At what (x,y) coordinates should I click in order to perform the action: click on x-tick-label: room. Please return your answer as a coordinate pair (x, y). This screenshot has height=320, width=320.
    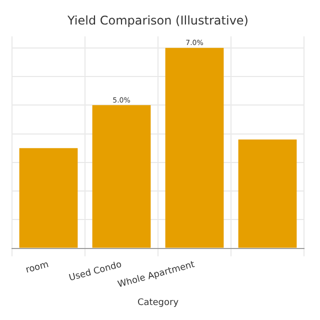
    Looking at the image, I should click on (37, 268).